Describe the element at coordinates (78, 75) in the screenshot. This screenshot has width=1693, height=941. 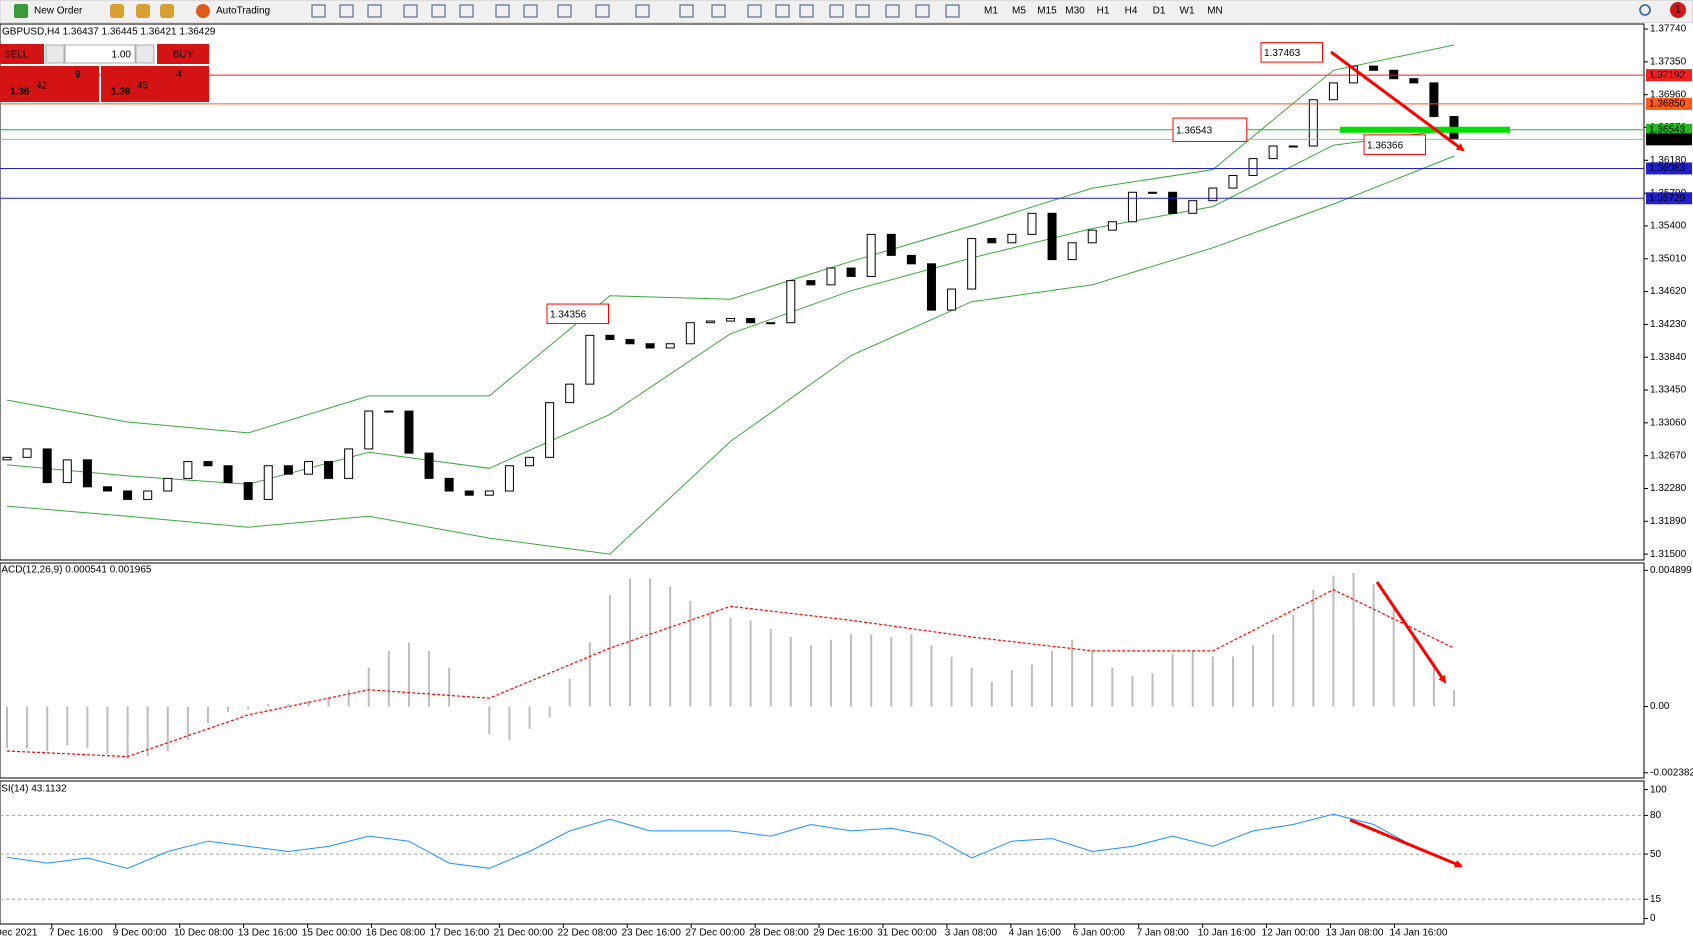
I see `price-sup: 9` at that location.